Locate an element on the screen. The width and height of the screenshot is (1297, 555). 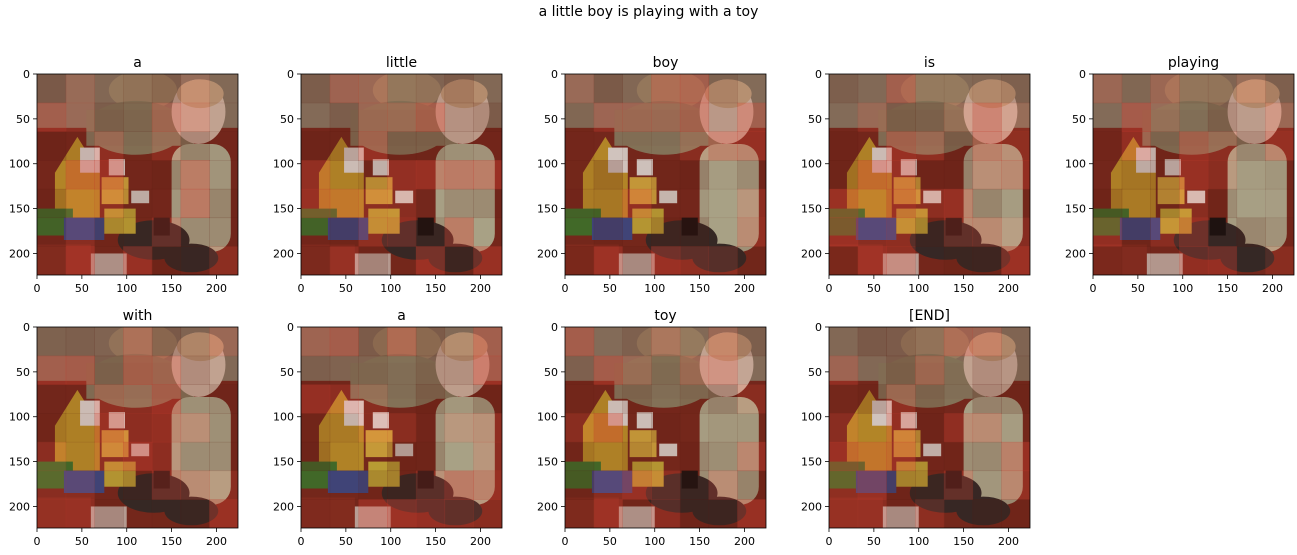
attention-image is located at coordinates (665, 174).